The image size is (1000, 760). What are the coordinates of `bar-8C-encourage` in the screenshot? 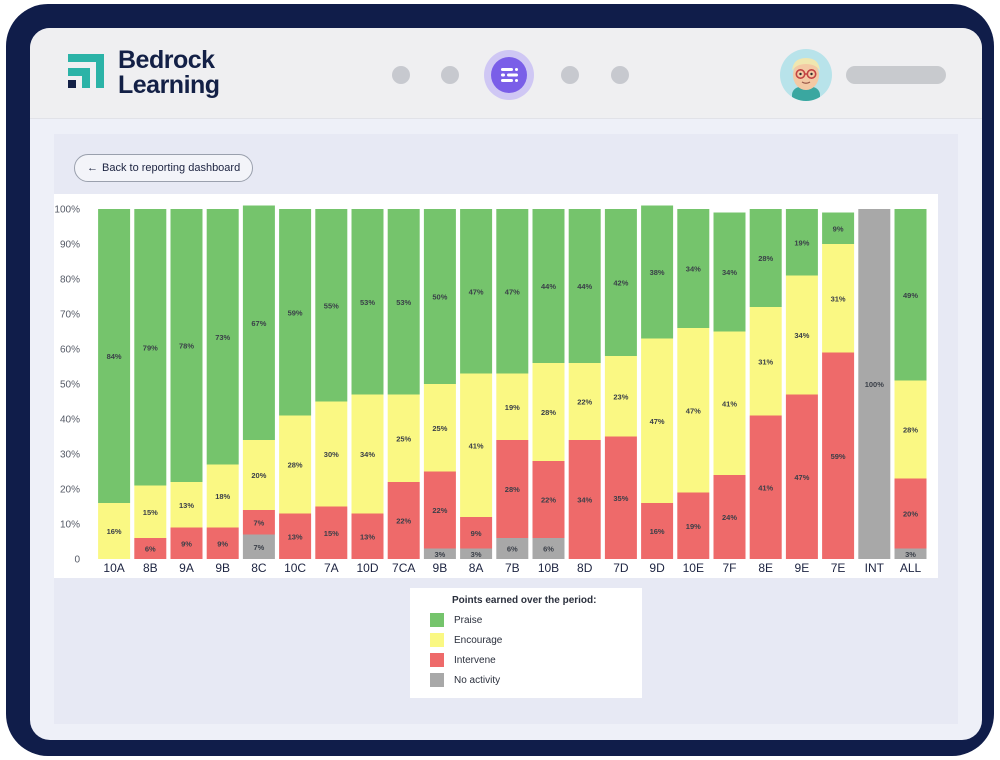 It's located at (258, 475).